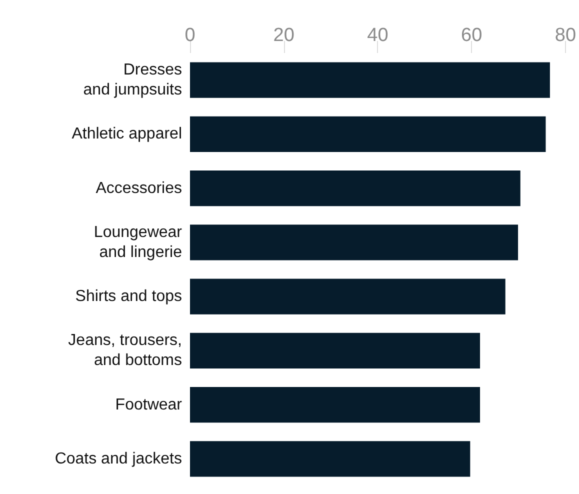  I want to click on y-tick-label: Coats and jackets, so click(118, 459).